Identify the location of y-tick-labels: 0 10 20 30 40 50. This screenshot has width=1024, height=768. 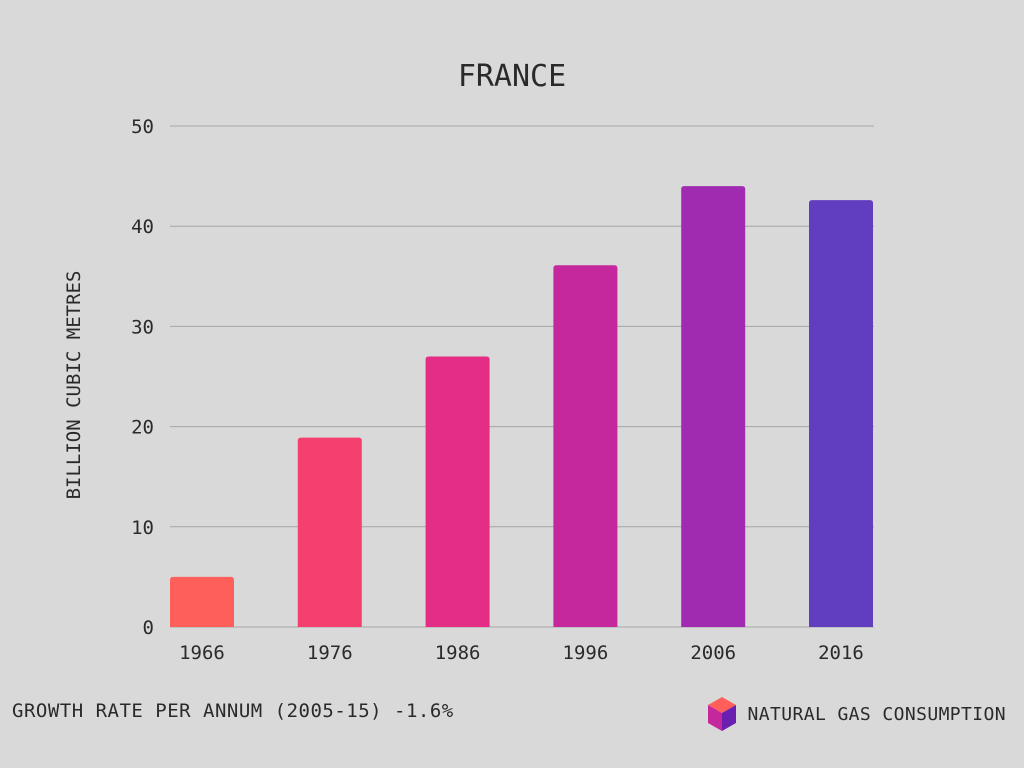
(142, 377).